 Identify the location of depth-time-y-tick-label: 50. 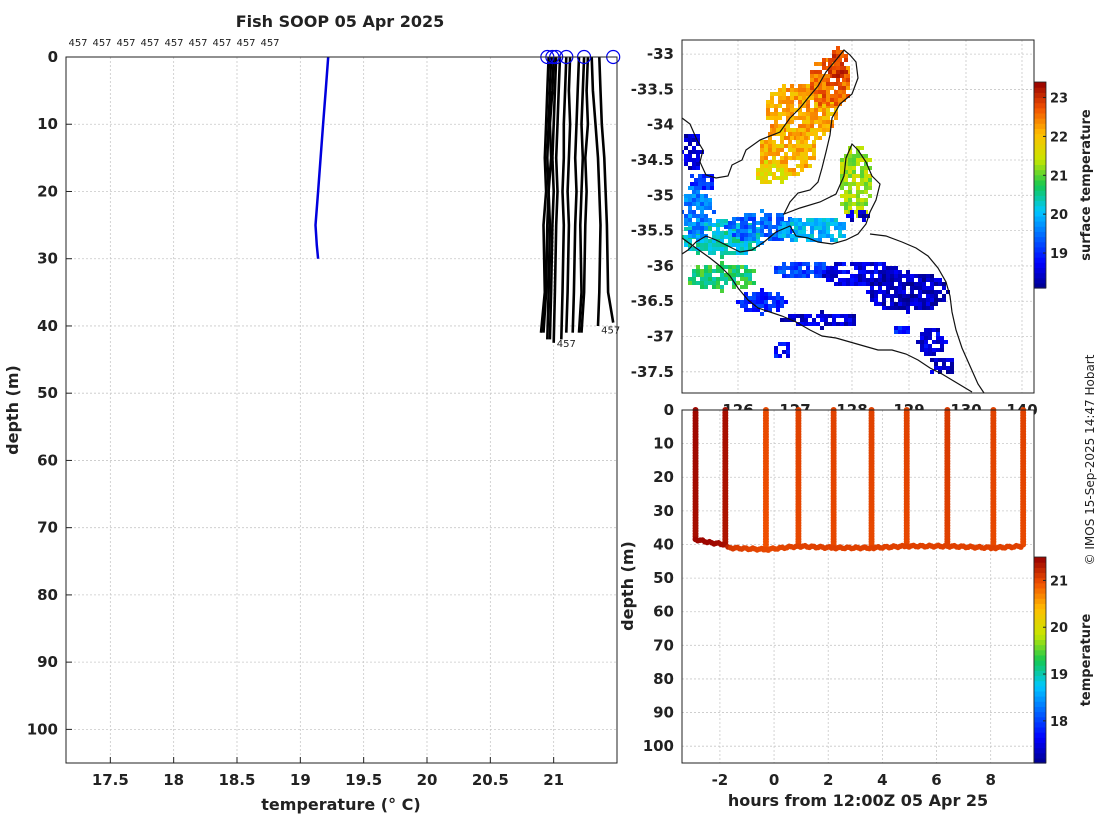
(663, 578).